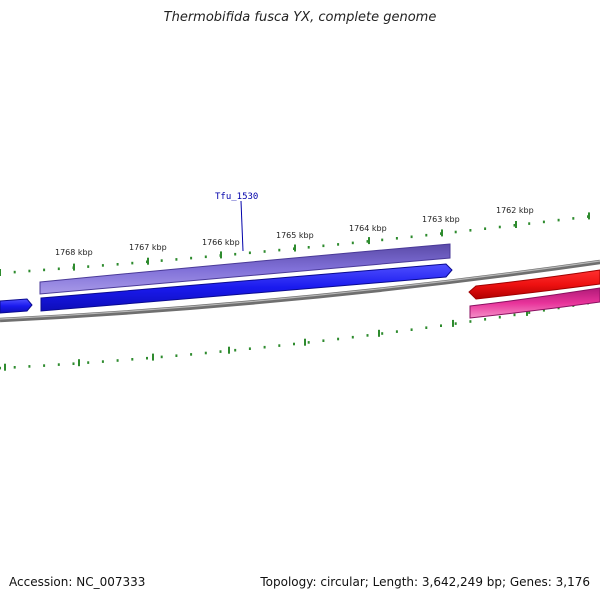 This screenshot has height=600, width=600. I want to click on gene-feature-forward, so click(246, 287).